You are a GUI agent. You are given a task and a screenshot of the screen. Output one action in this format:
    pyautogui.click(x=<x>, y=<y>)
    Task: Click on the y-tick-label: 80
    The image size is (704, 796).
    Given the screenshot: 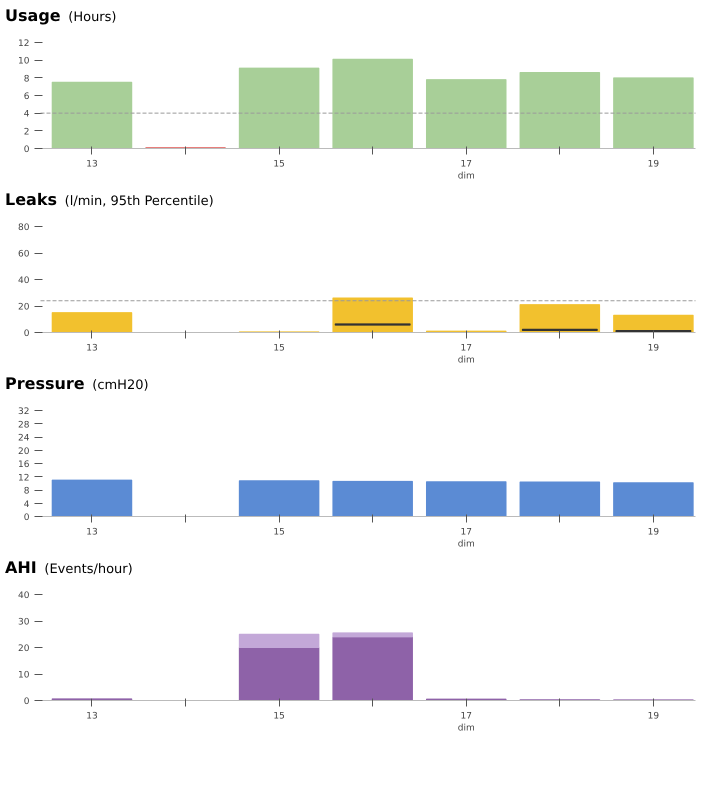 What is the action you would take?
    pyautogui.click(x=24, y=228)
    